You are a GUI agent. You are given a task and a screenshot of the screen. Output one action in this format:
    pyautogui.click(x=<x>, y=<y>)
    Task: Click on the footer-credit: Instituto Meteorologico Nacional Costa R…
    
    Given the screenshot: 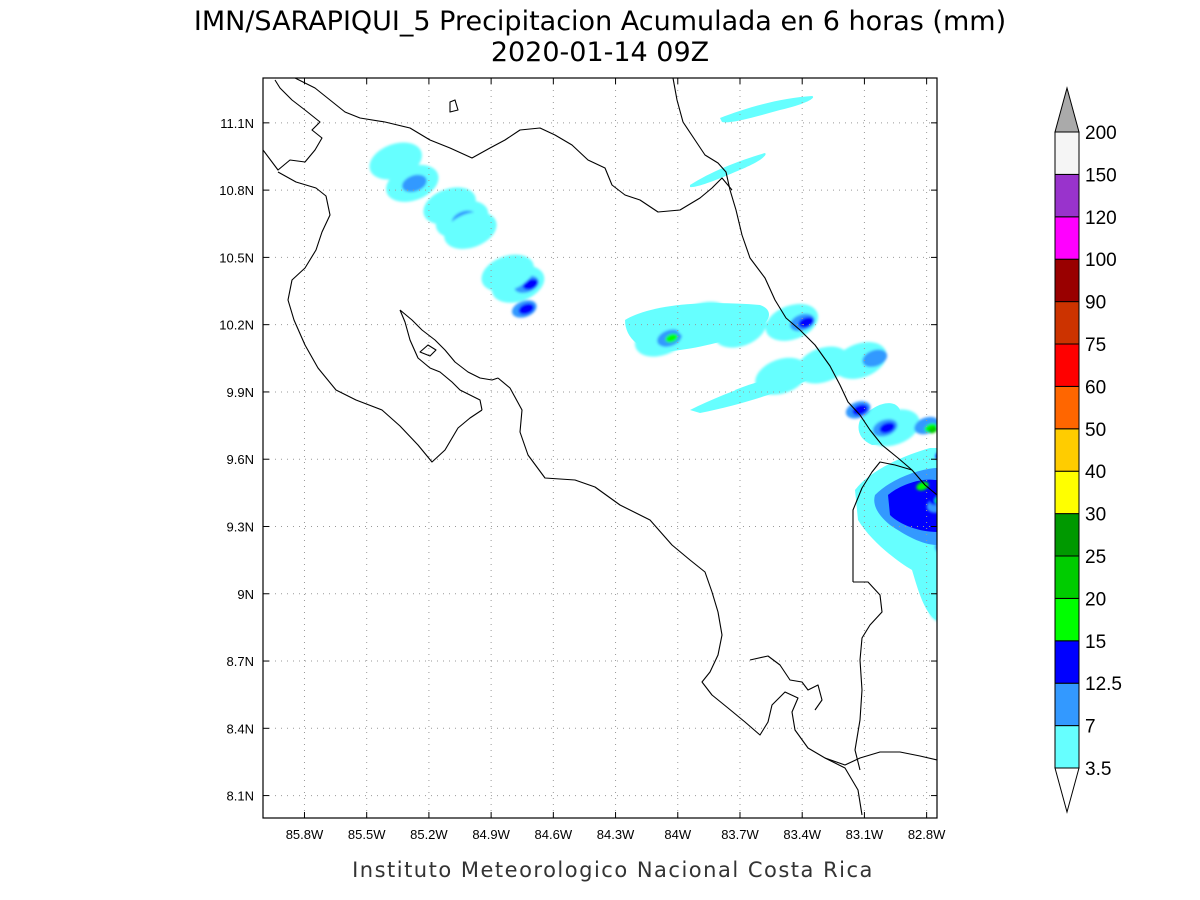 What is the action you would take?
    pyautogui.click(x=613, y=870)
    